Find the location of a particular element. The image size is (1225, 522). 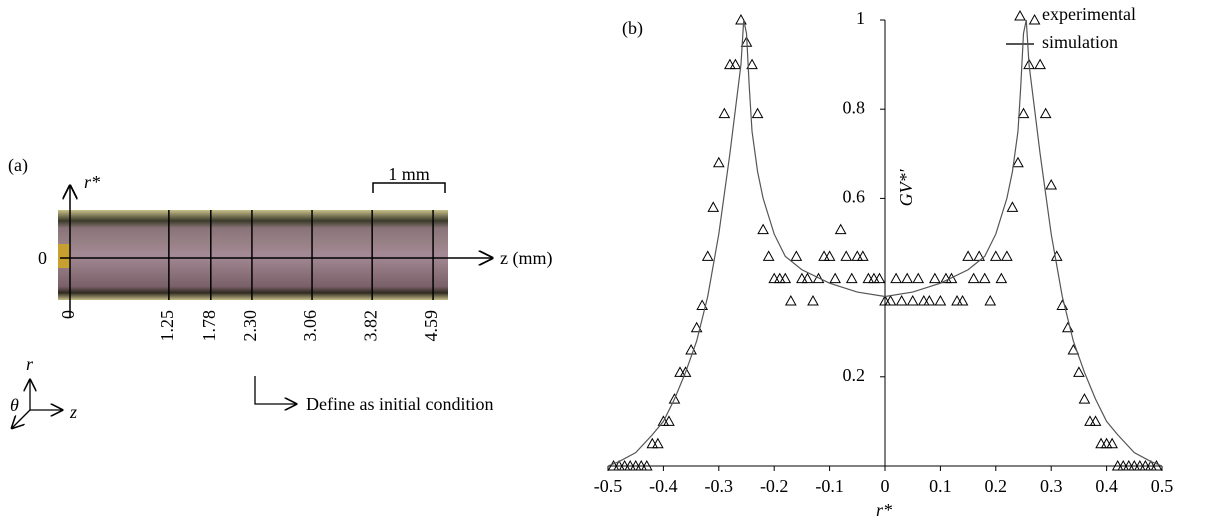

x-tick-label: 0 is located at coordinates (885, 486).